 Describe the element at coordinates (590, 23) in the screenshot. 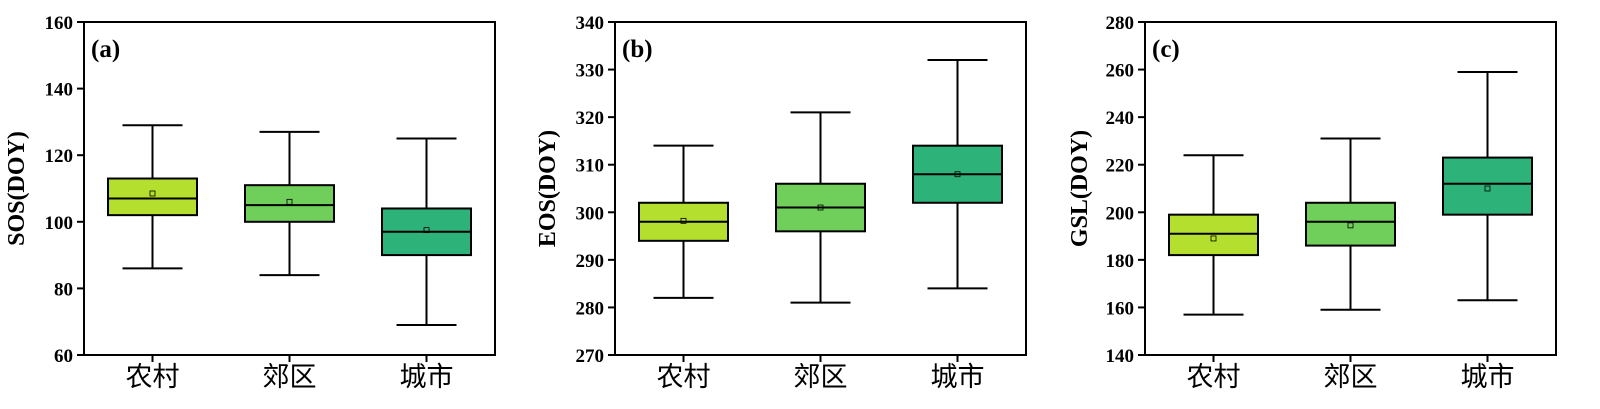

I see `y-tick-label: 340` at that location.